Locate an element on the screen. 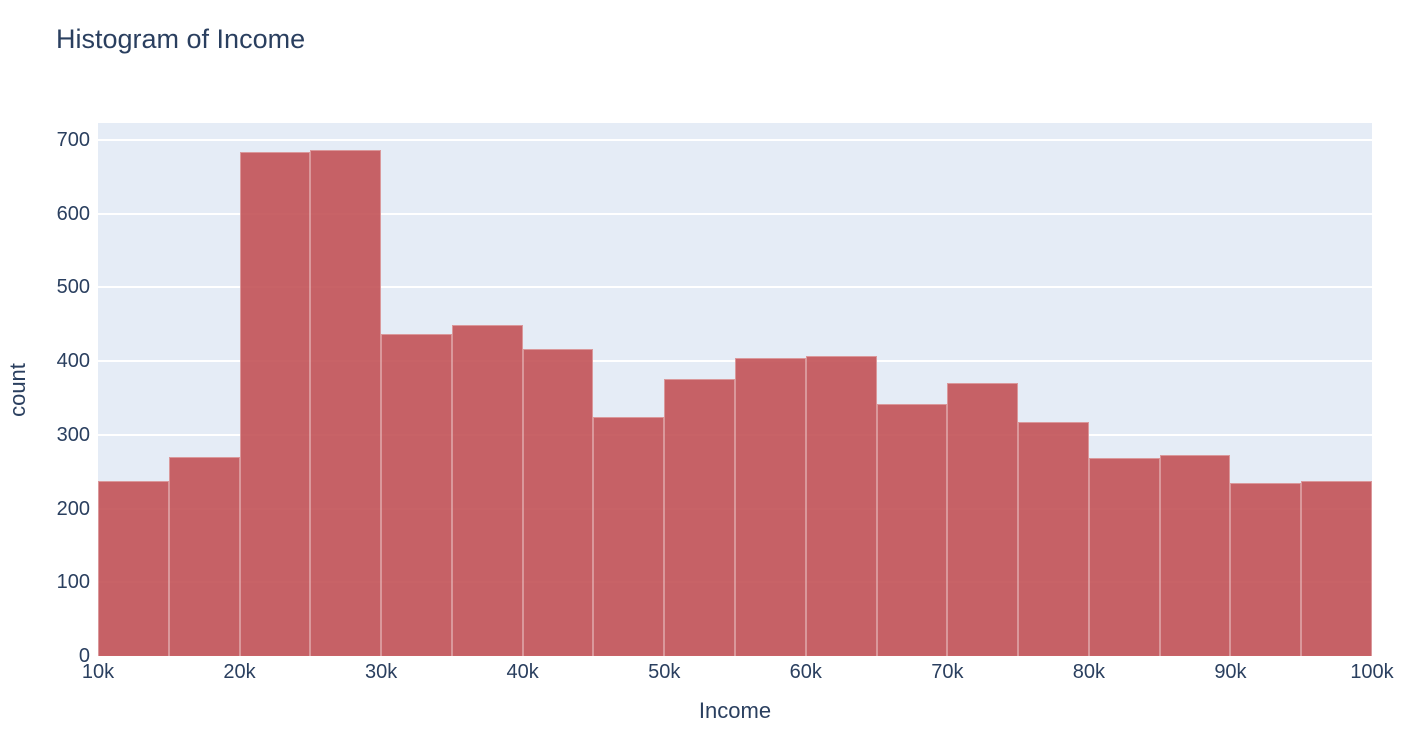 Image resolution: width=1418 pixels, height=744 pixels. y-tick-label: 500 is located at coordinates (73, 287).